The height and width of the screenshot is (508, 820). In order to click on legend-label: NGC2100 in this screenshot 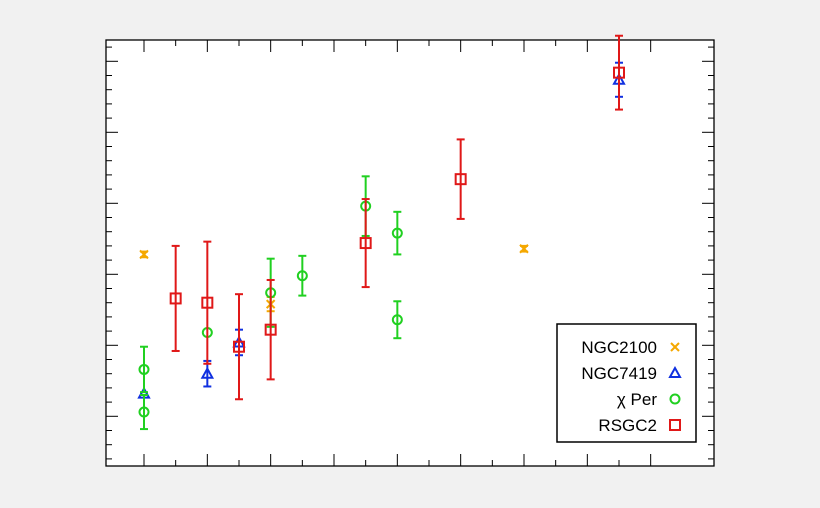, I will do `click(619, 347)`.